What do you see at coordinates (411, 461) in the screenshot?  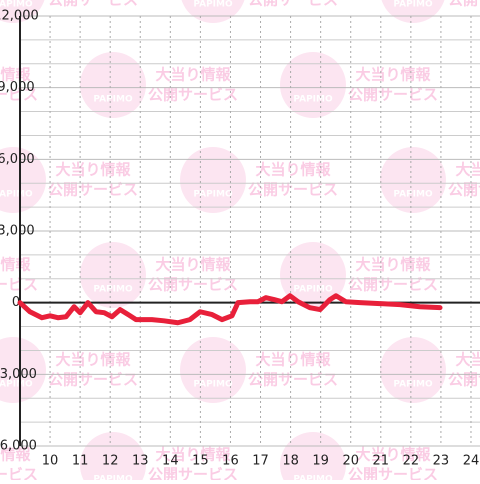 I see `x-tick-label: 22` at bounding box center [411, 461].